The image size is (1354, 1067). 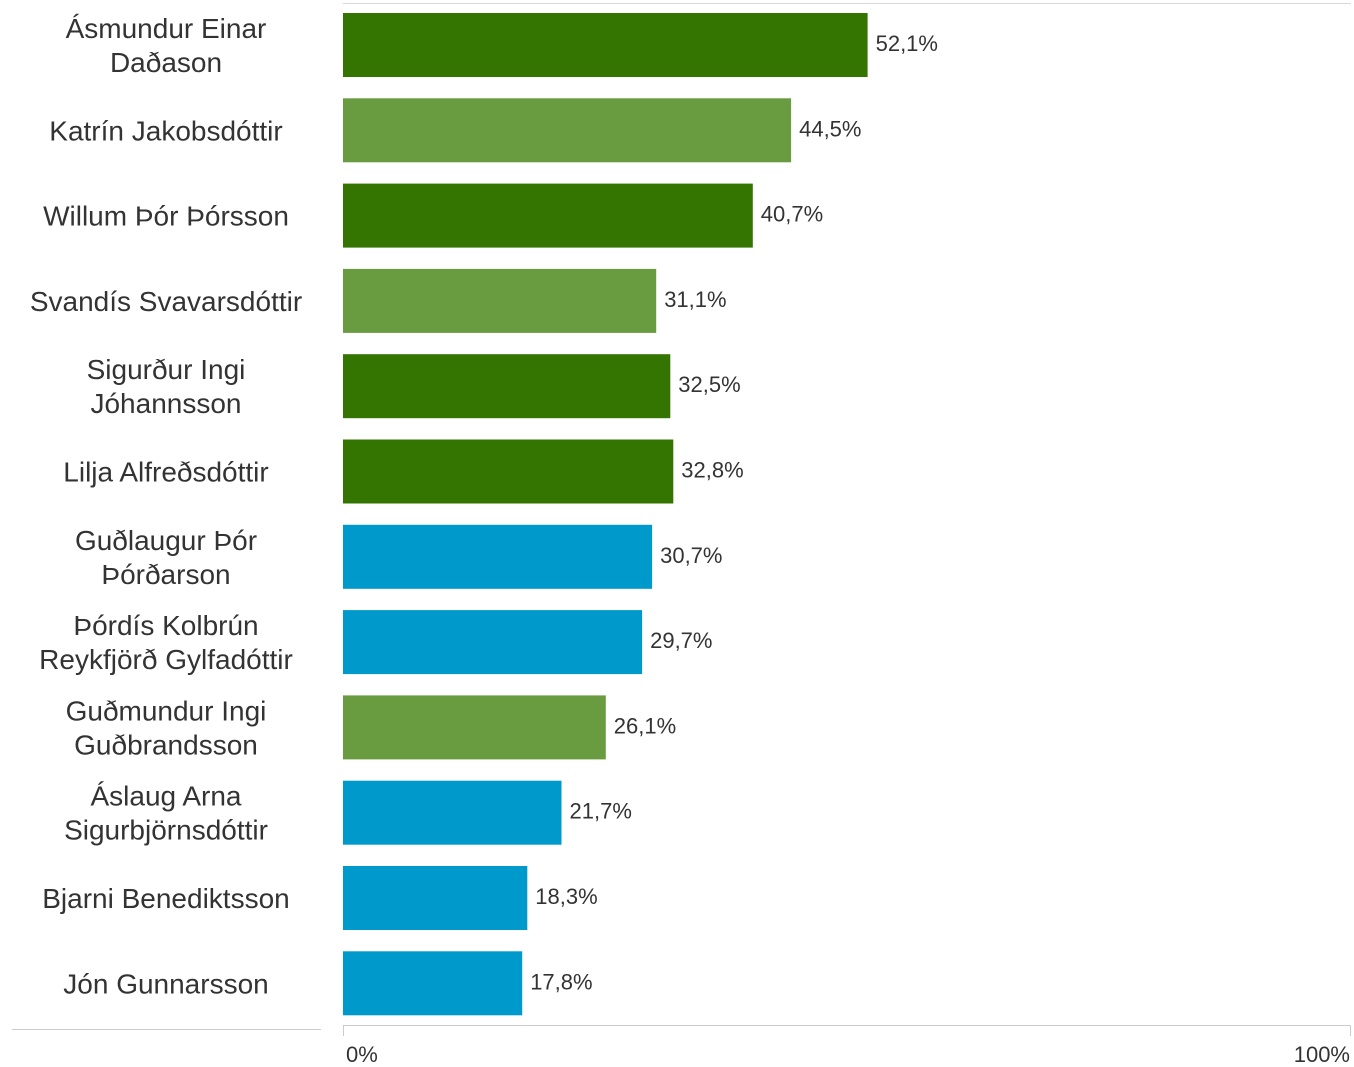 I want to click on category-label: Áslaug Arna, so click(x=166, y=796).